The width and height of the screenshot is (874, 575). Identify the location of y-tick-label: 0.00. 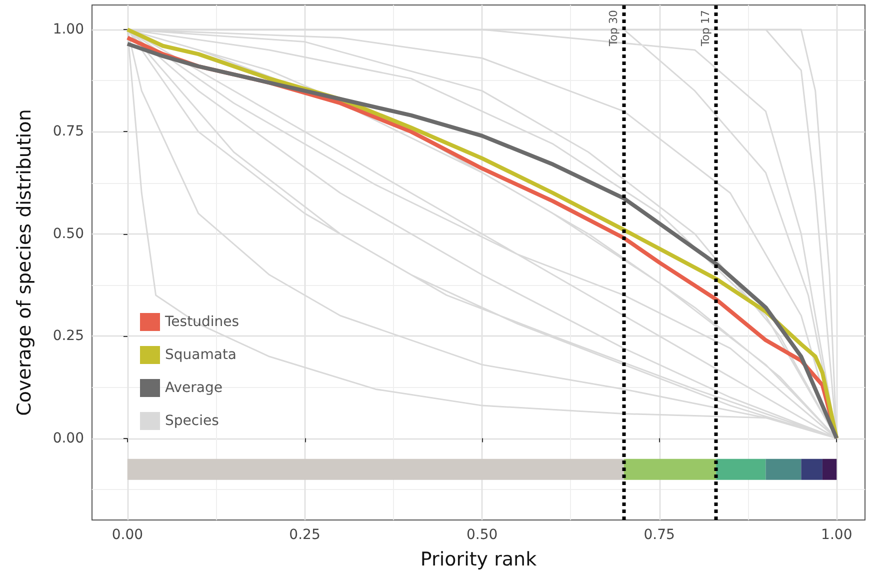
(68, 438).